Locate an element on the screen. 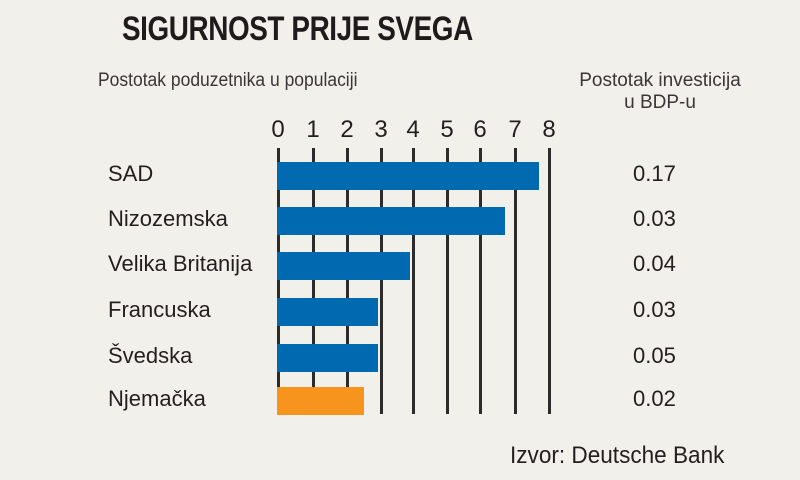  left-column-subtitle: Postotak poduzetnika u populaciji is located at coordinates (228, 80).